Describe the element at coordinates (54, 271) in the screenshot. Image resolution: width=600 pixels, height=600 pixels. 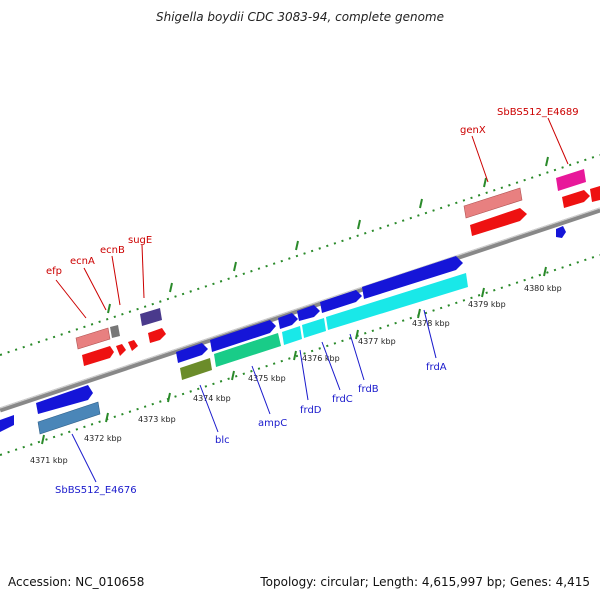
I see `gene-label-efp: efp` at that location.